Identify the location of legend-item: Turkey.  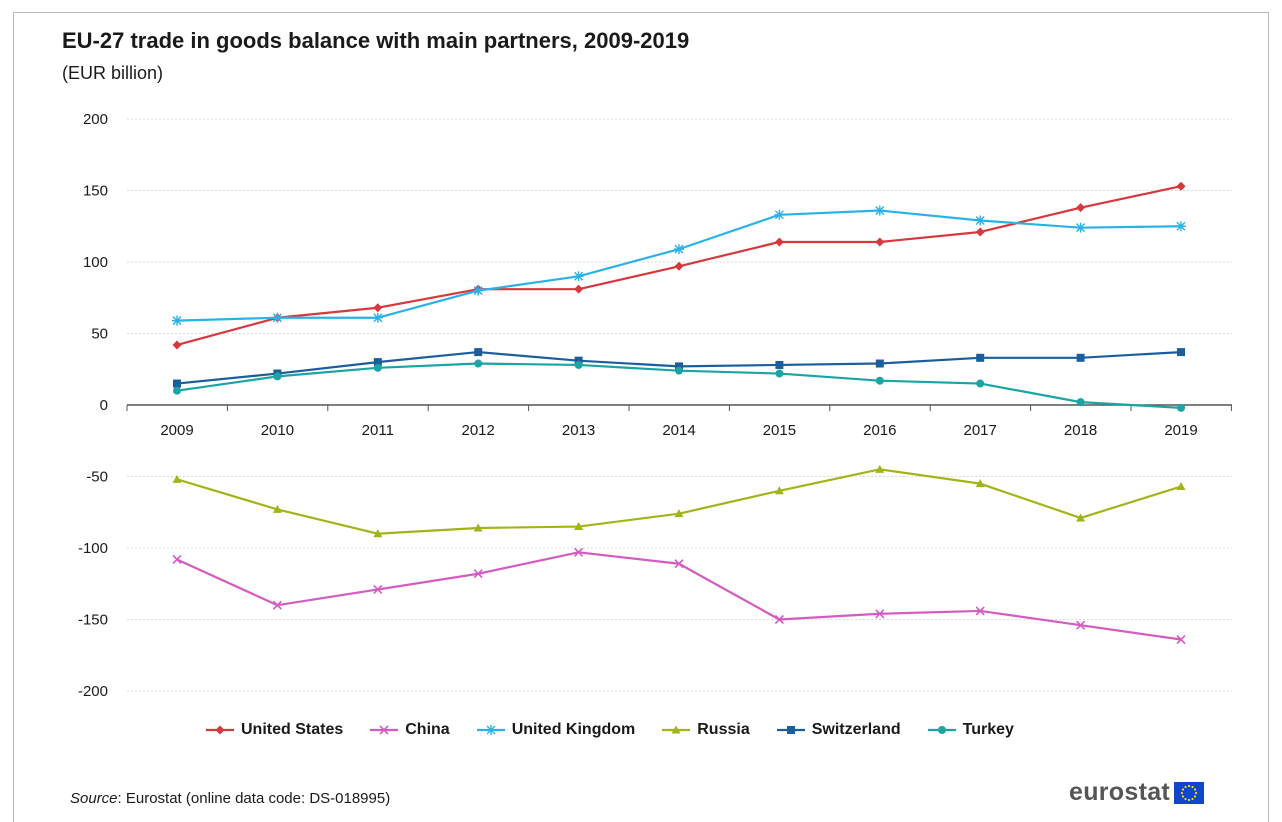
(970, 730).